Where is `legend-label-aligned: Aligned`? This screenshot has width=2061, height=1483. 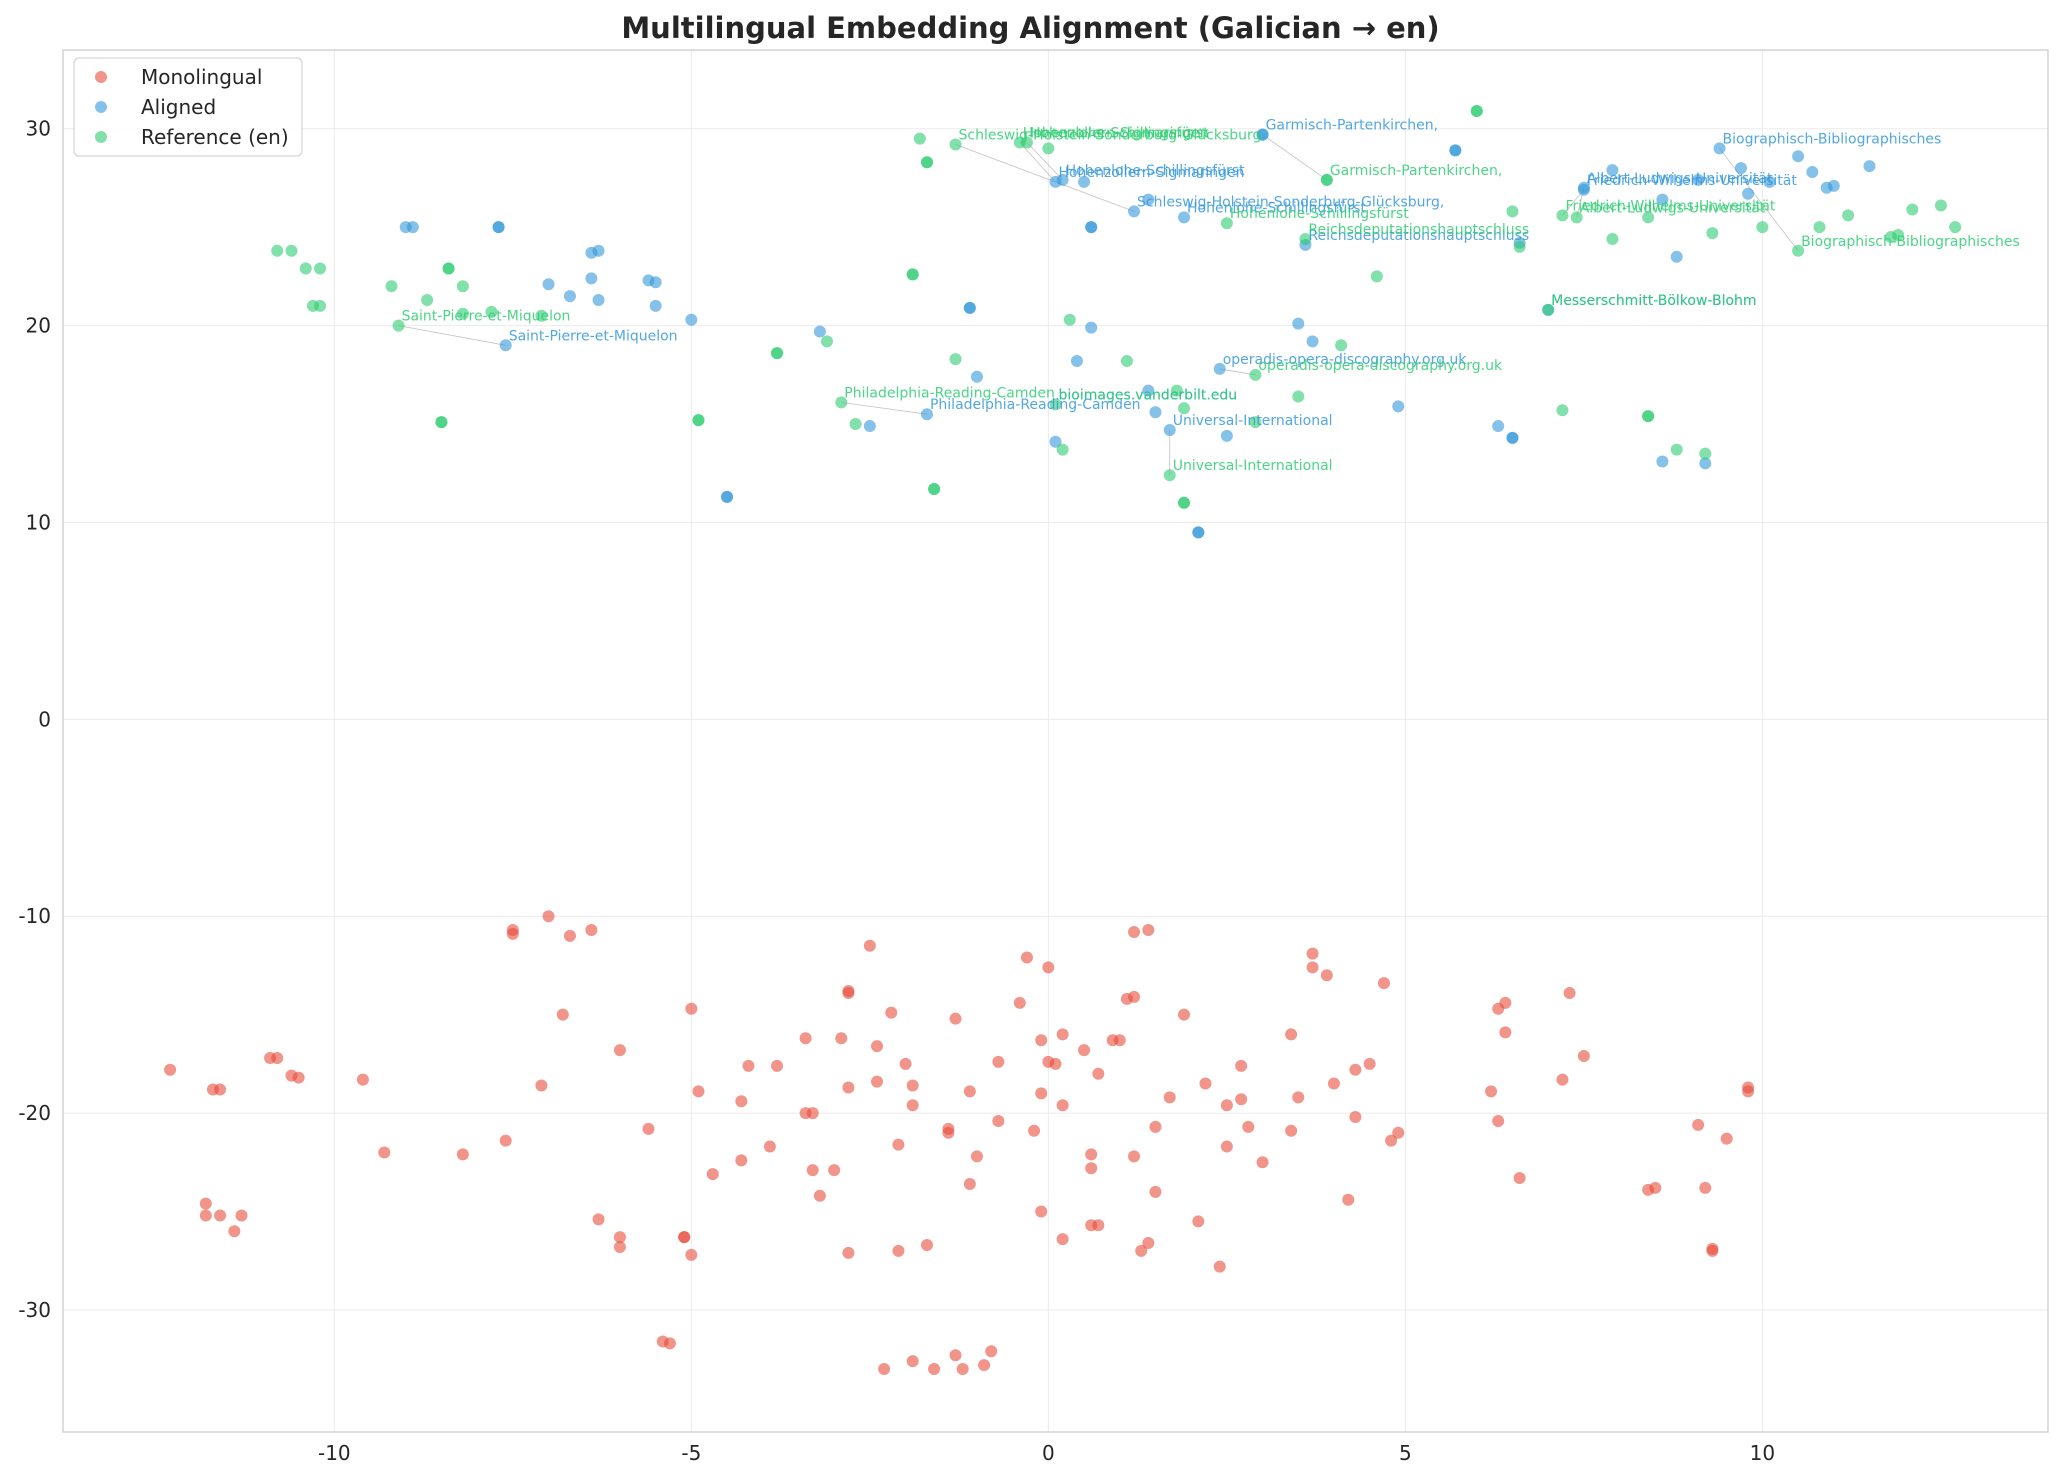 legend-label-aligned: Aligned is located at coordinates (178, 107).